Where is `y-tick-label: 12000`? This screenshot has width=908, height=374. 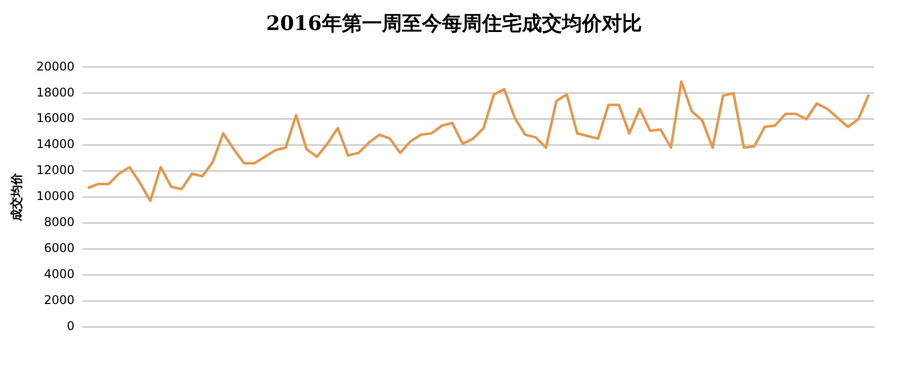
y-tick-label: 12000 is located at coordinates (55, 170).